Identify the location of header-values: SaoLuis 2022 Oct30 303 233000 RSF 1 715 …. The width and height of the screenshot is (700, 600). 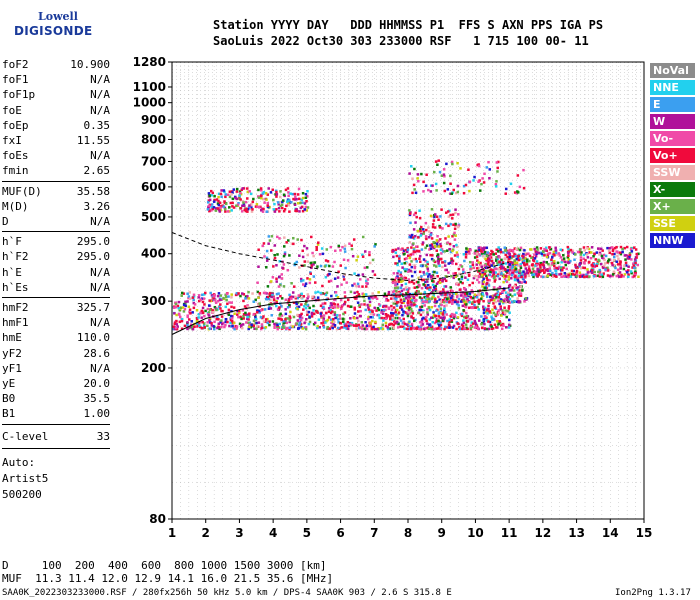
(401, 41).